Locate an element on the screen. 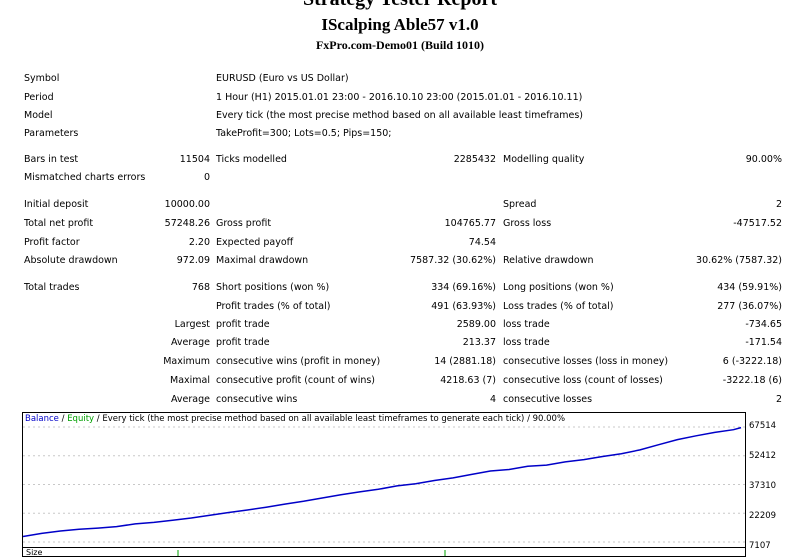  mismatch-value: 0 is located at coordinates (206, 177).